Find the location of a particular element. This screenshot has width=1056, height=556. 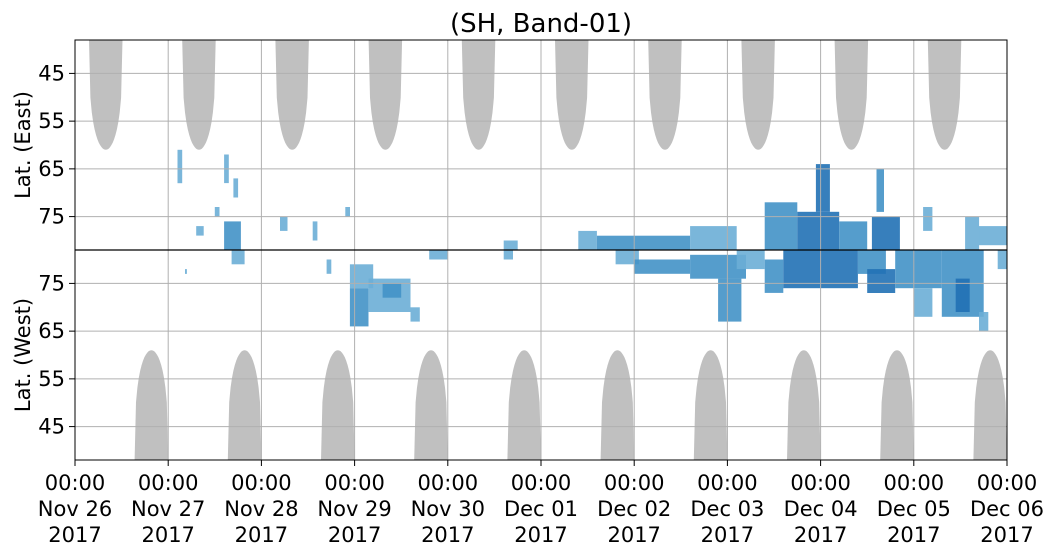

xtick-label-1: 00:00 Nov 27 2017 is located at coordinates (168, 509).